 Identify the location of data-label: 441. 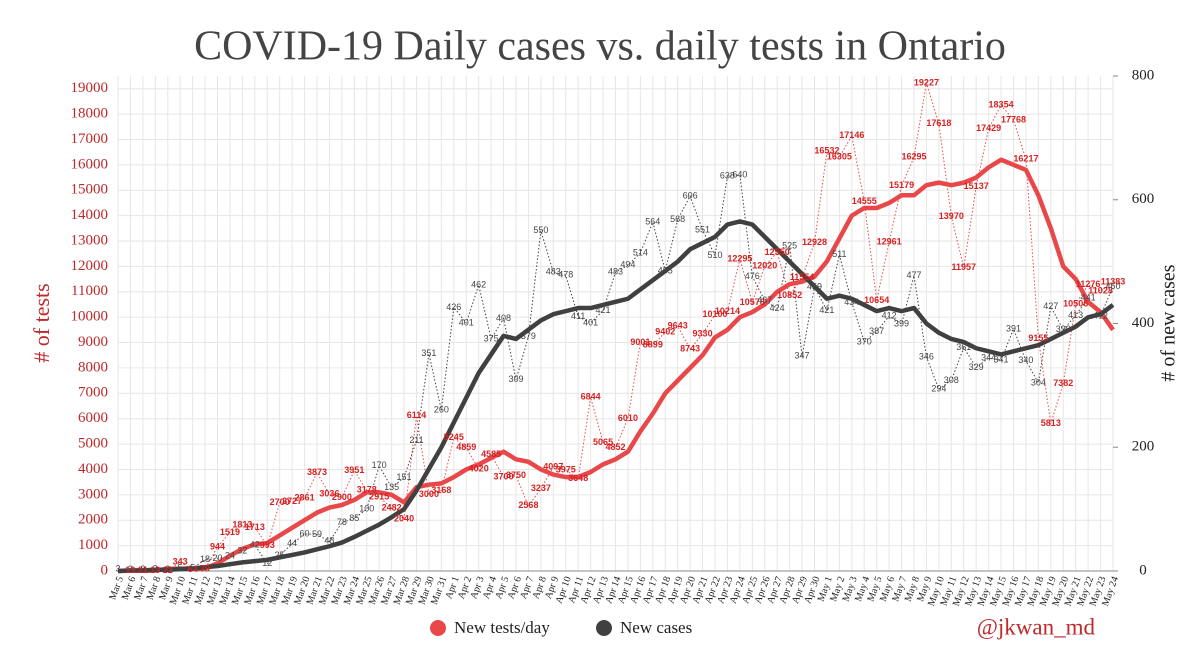
(1088, 298).